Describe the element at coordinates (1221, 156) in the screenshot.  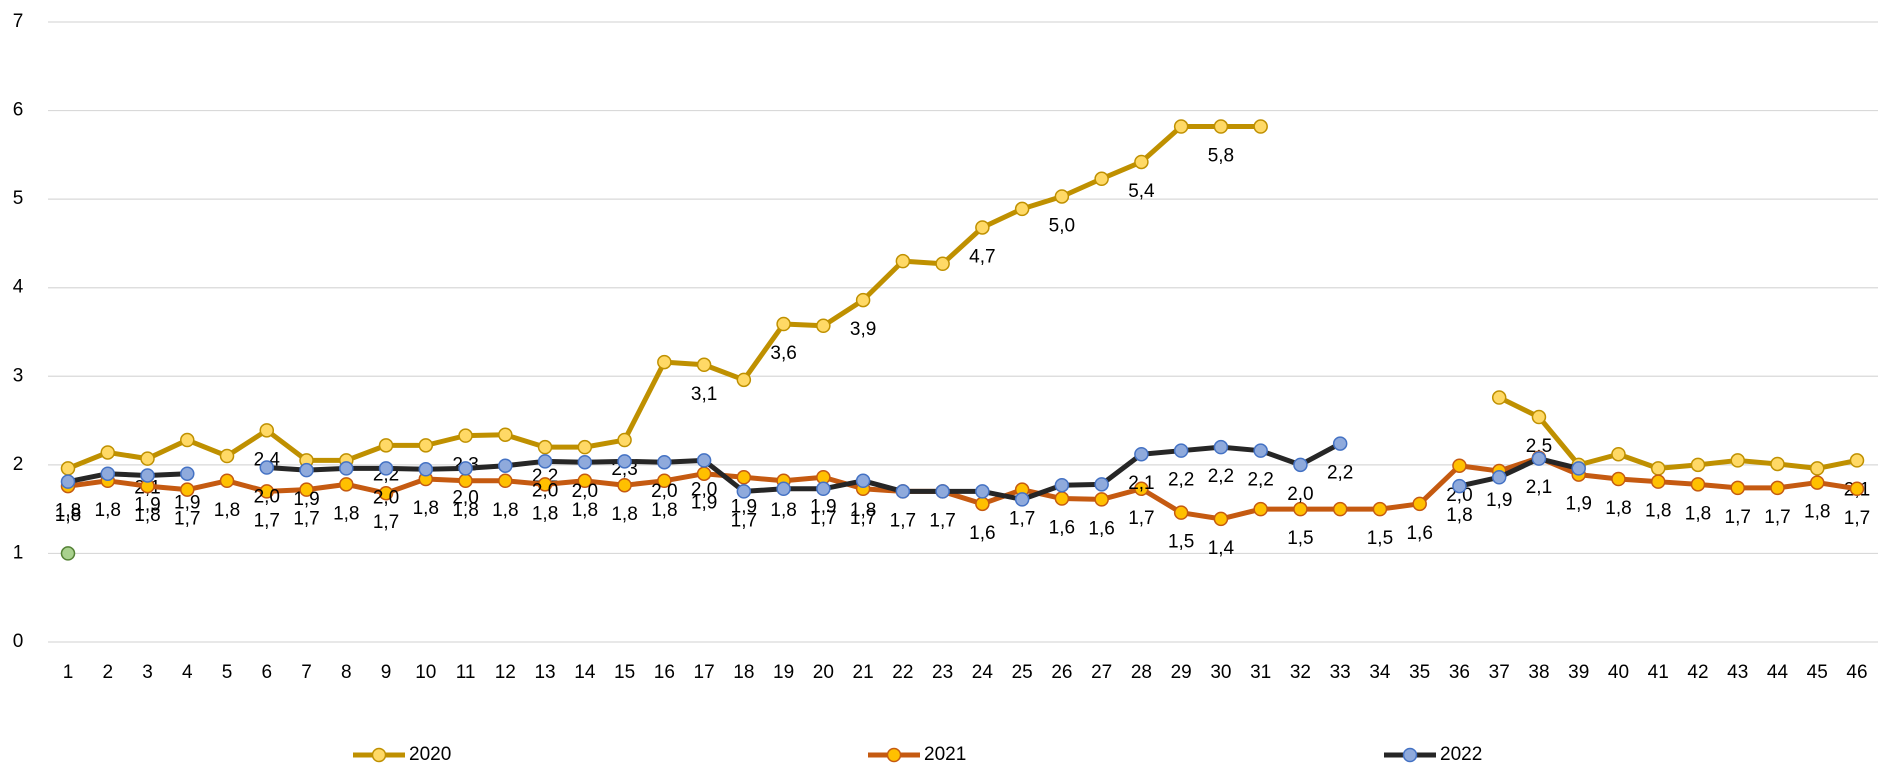
I see `data-label: 5,8` at that location.